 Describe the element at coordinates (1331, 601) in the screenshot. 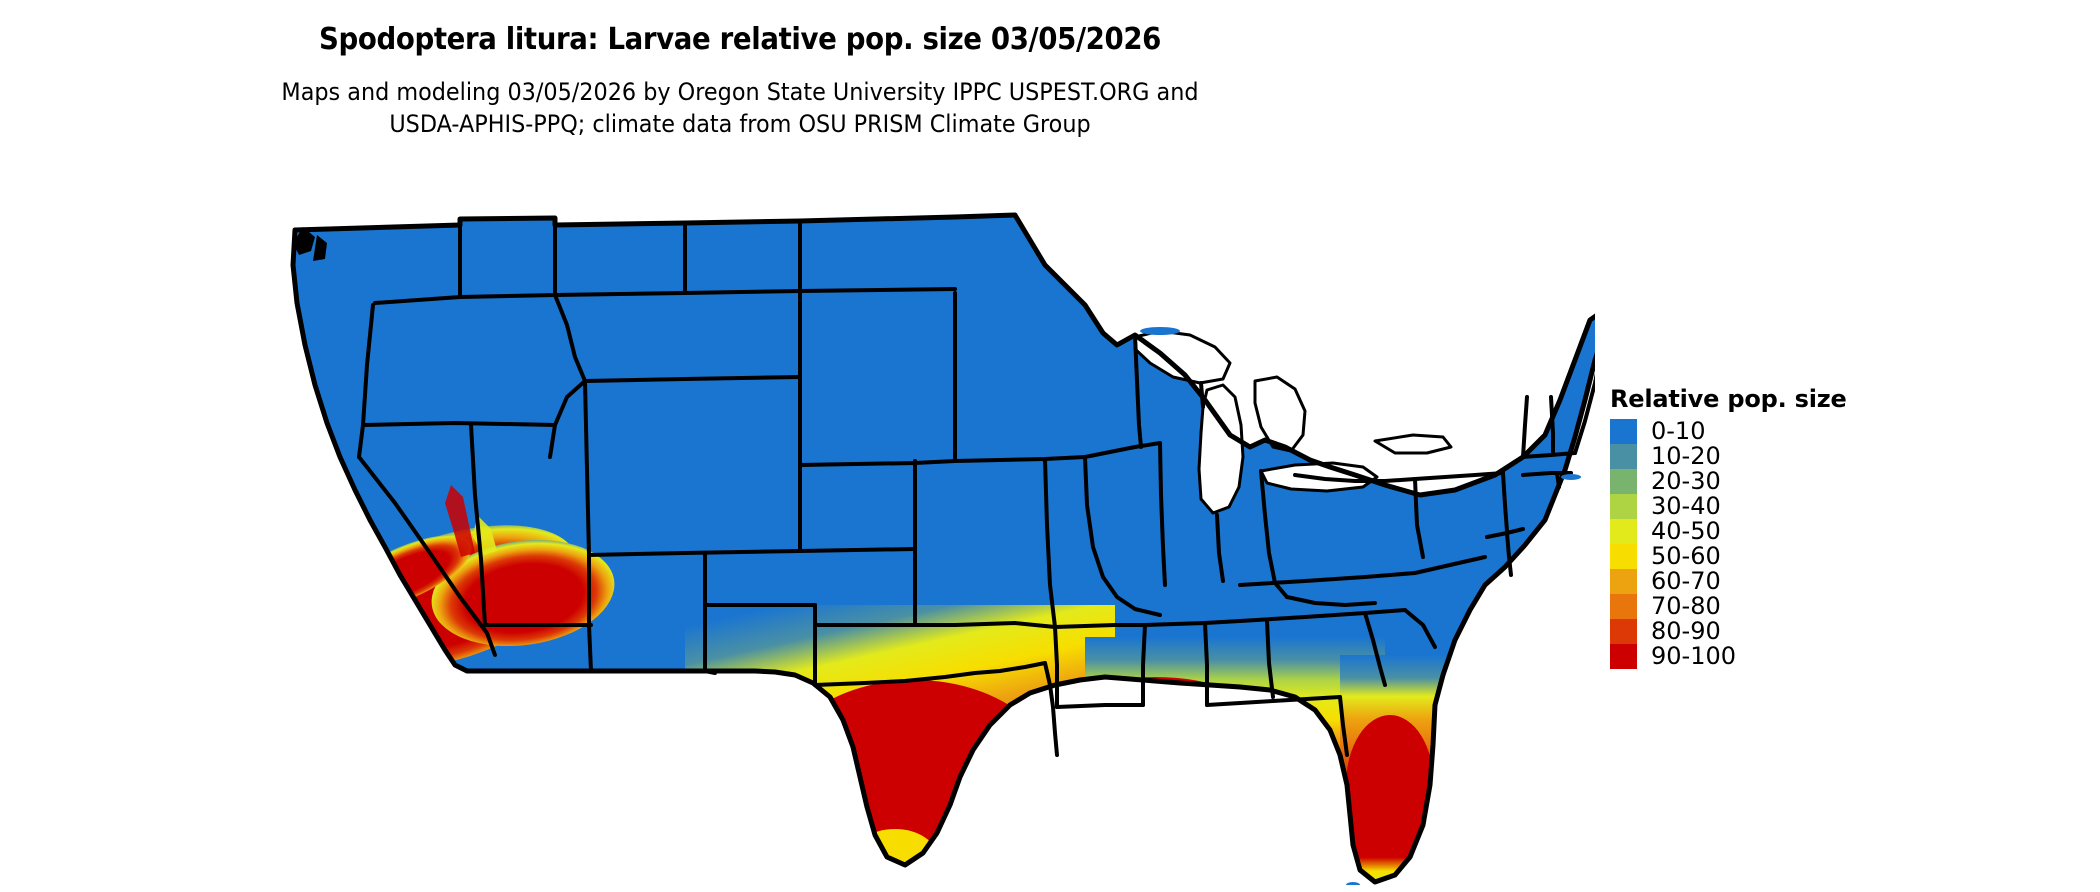

I see `boundary-wv-va` at that location.